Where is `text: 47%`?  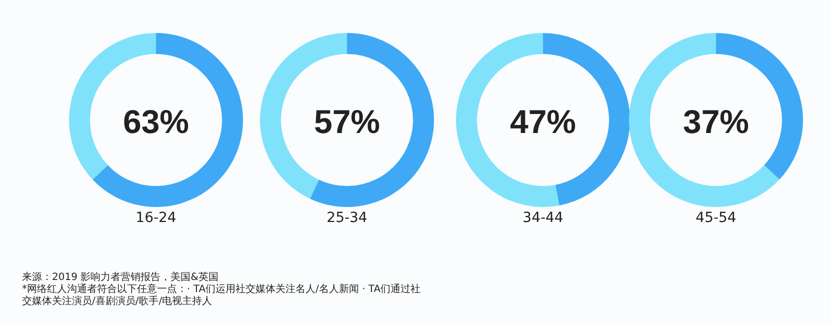 text: 47% is located at coordinates (543, 121).